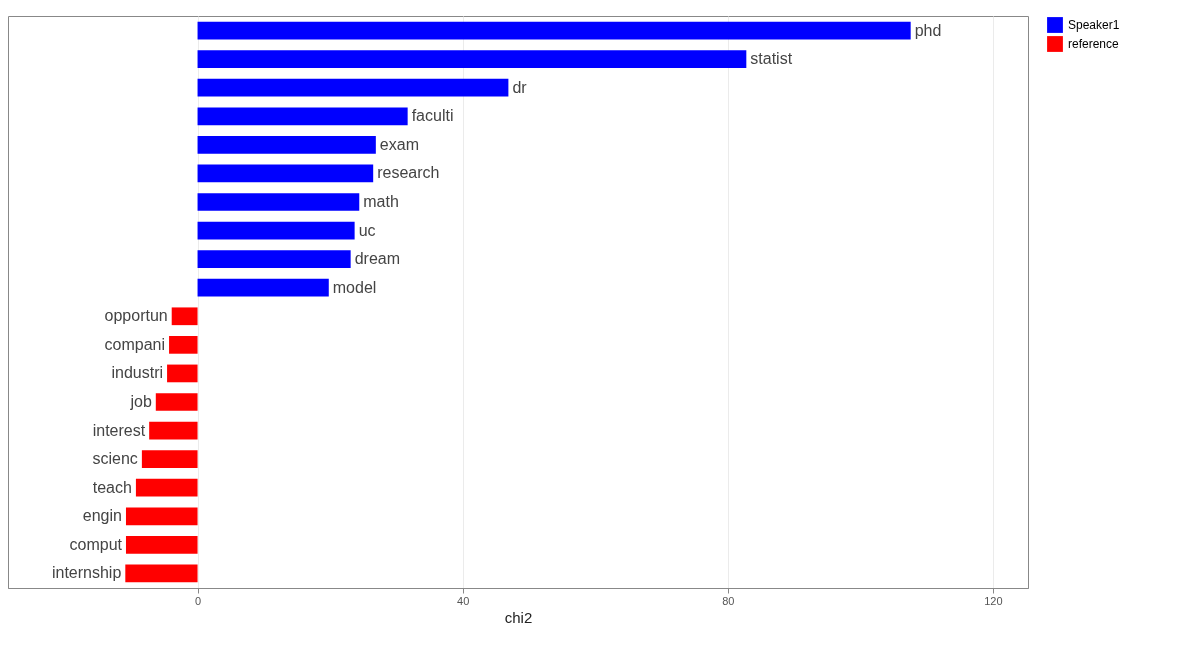 Image resolution: width=1188 pixels, height=650 pixels. What do you see at coordinates (771, 59) in the screenshot?
I see `y-tick-label: statist` at bounding box center [771, 59].